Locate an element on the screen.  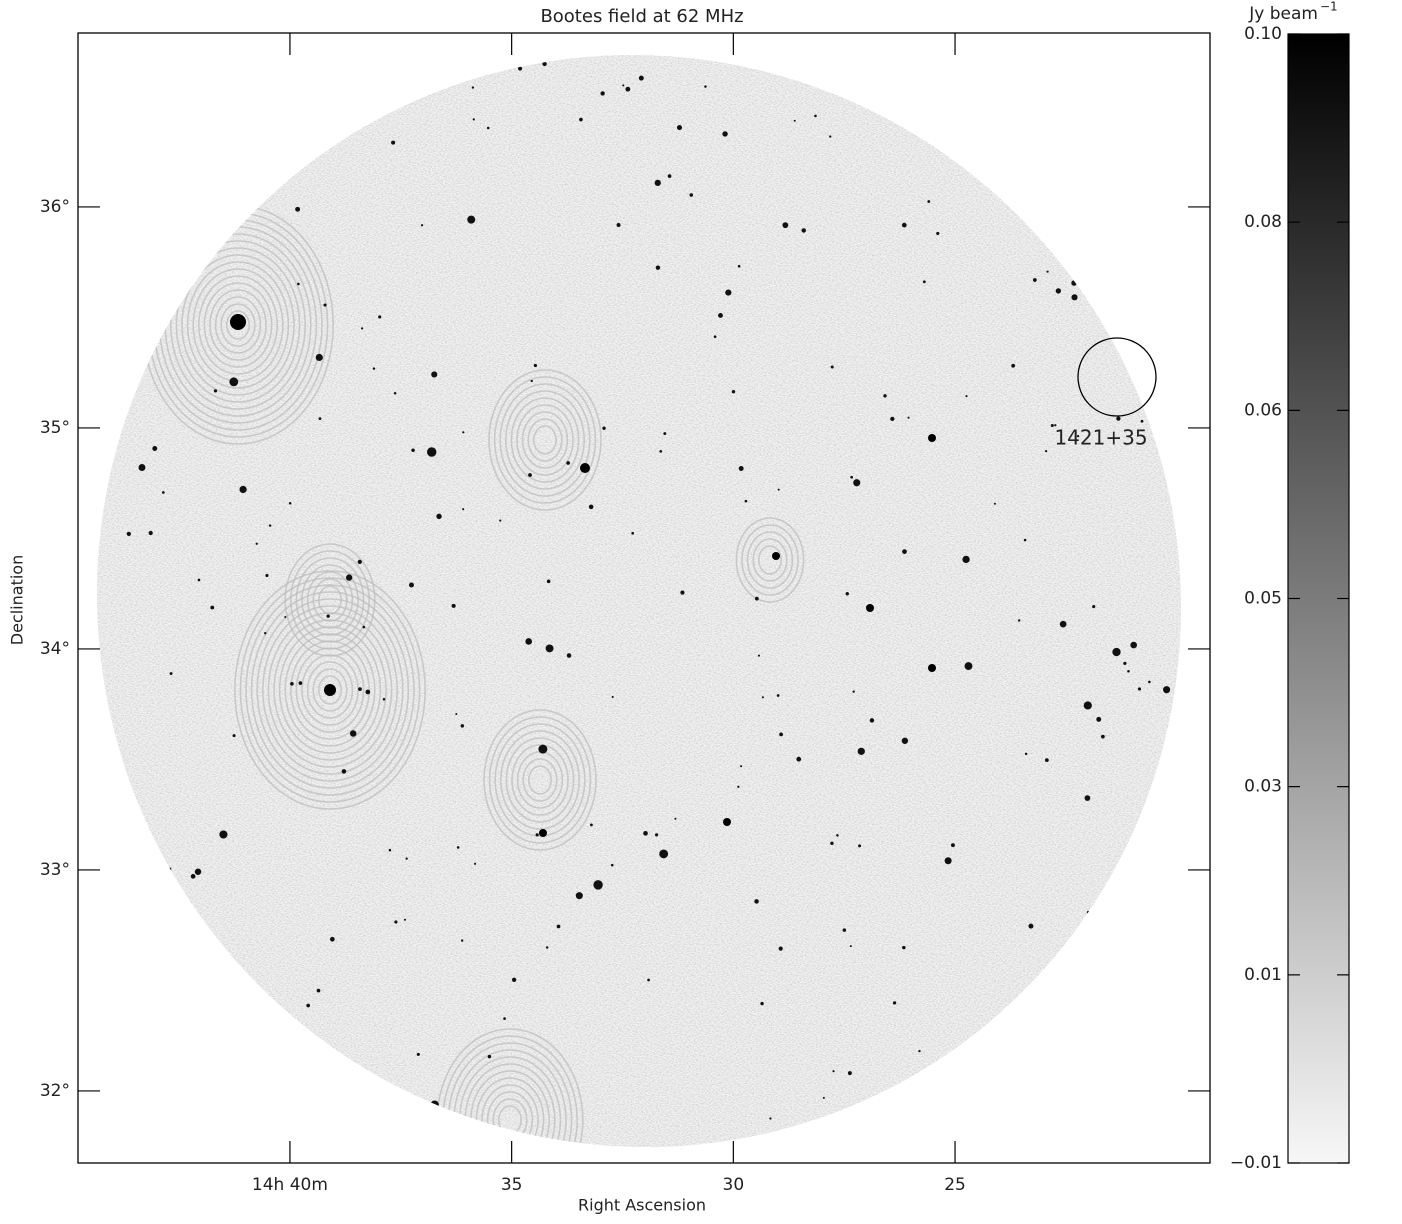
colorbar-tick-label: 0.10 is located at coordinates (1263, 34).